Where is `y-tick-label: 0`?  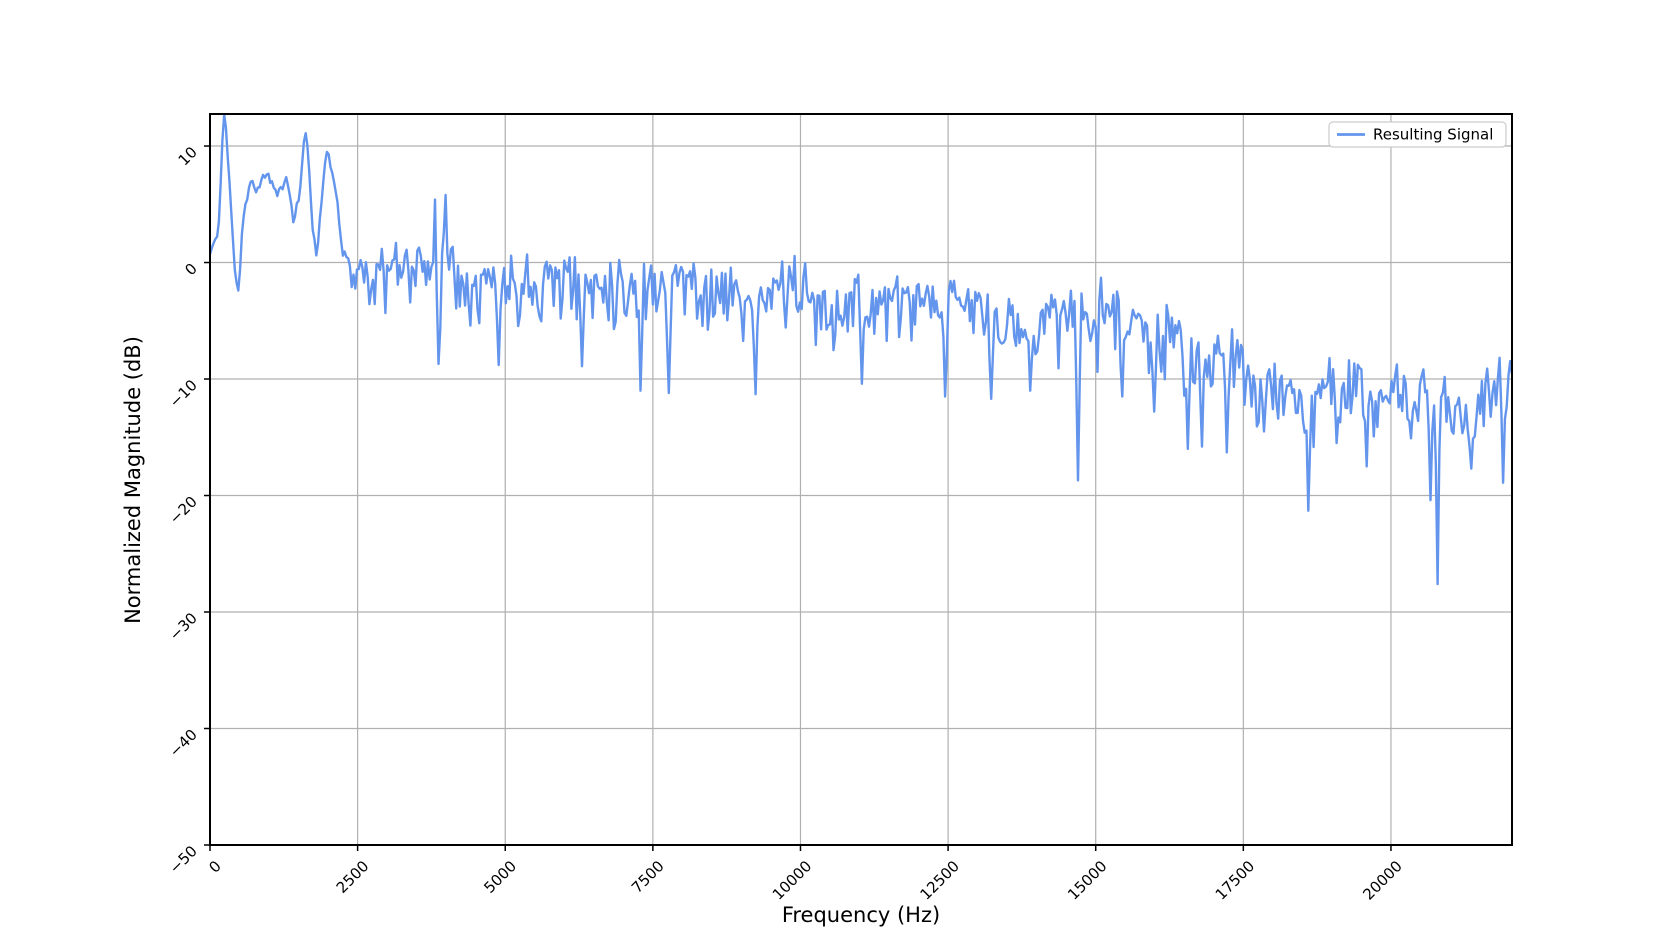
y-tick-label: 0 is located at coordinates (190, 269).